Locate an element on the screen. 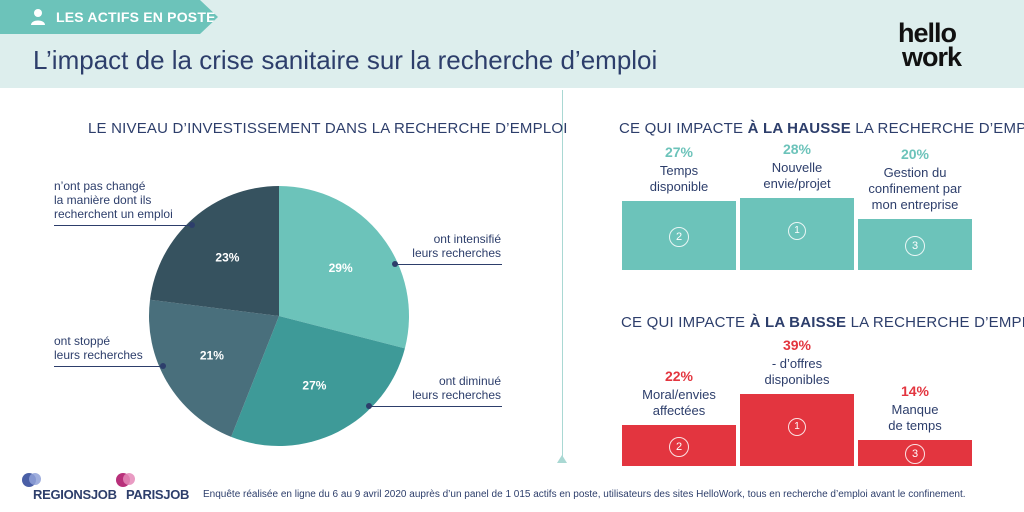  bar-value-label: 28% is located at coordinates (797, 149).